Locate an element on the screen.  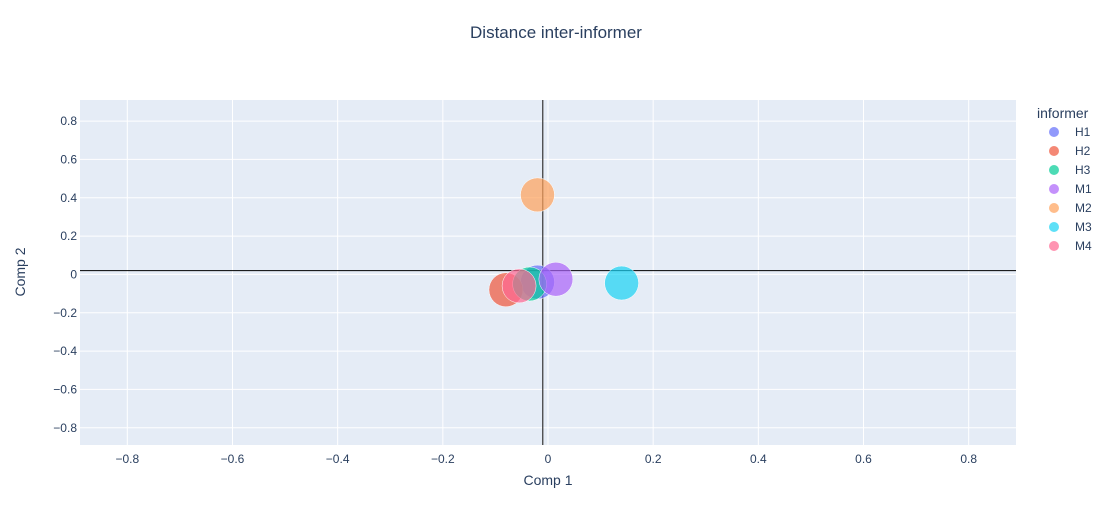
legend-label-m2: M2 is located at coordinates (1083, 208).